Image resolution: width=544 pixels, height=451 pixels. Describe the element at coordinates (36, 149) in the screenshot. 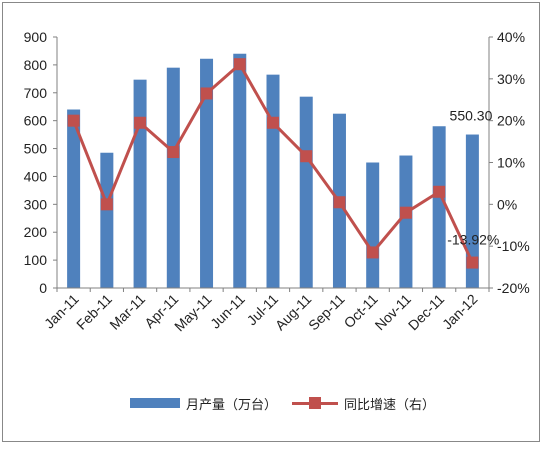

I see `y-left-tick-label: 500` at that location.